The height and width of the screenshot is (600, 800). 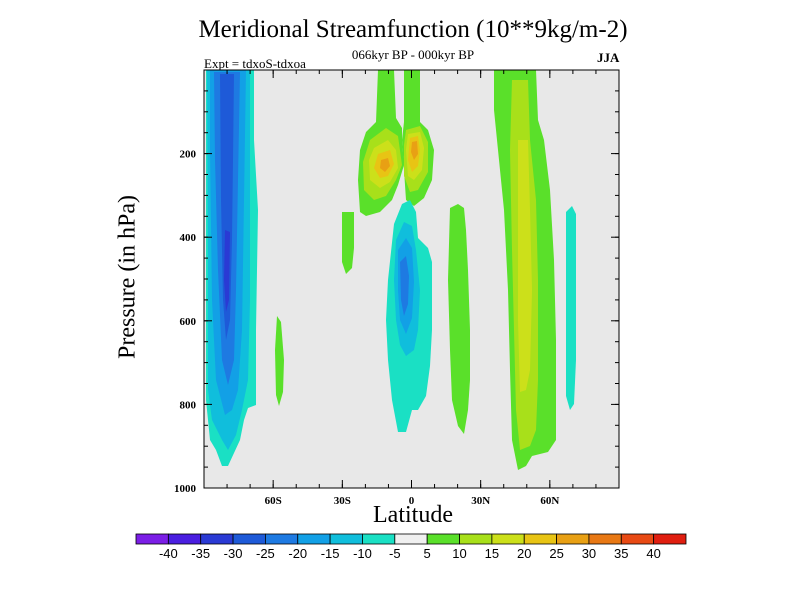 I want to click on y-tick-label: 200, so click(x=188, y=155).